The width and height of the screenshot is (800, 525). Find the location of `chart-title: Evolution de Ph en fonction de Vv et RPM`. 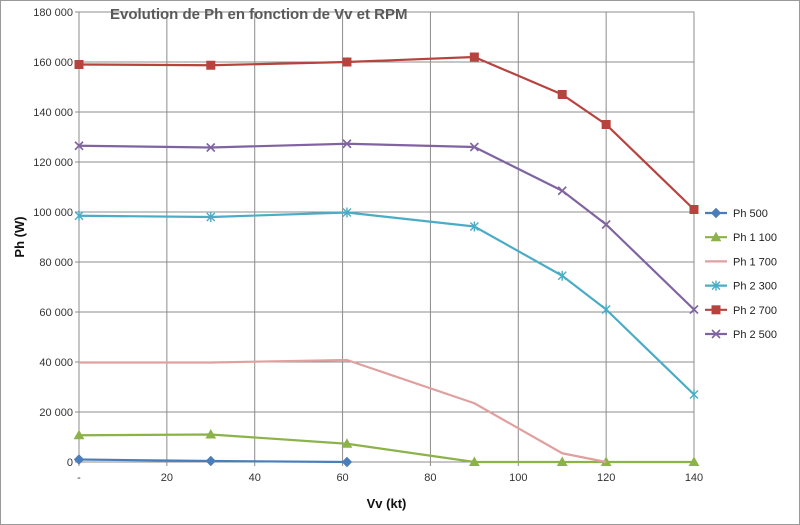

chart-title: Evolution de Ph en fonction de Vv et RPM is located at coordinates (259, 14).